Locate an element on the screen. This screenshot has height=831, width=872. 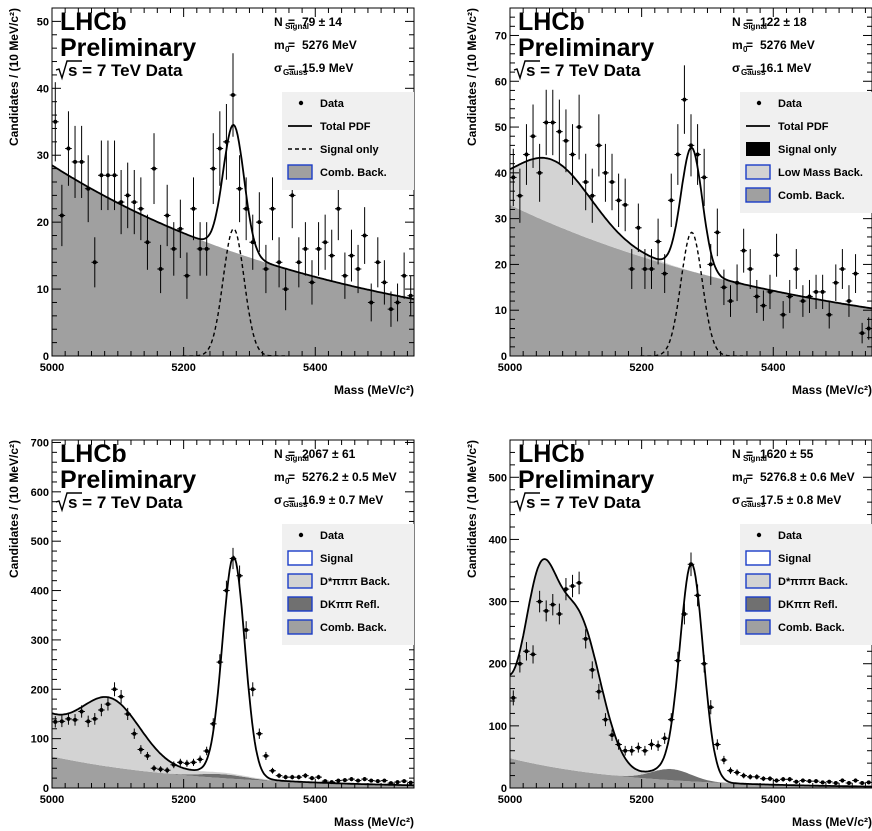
component-d-back- is located at coordinates (691, 673).